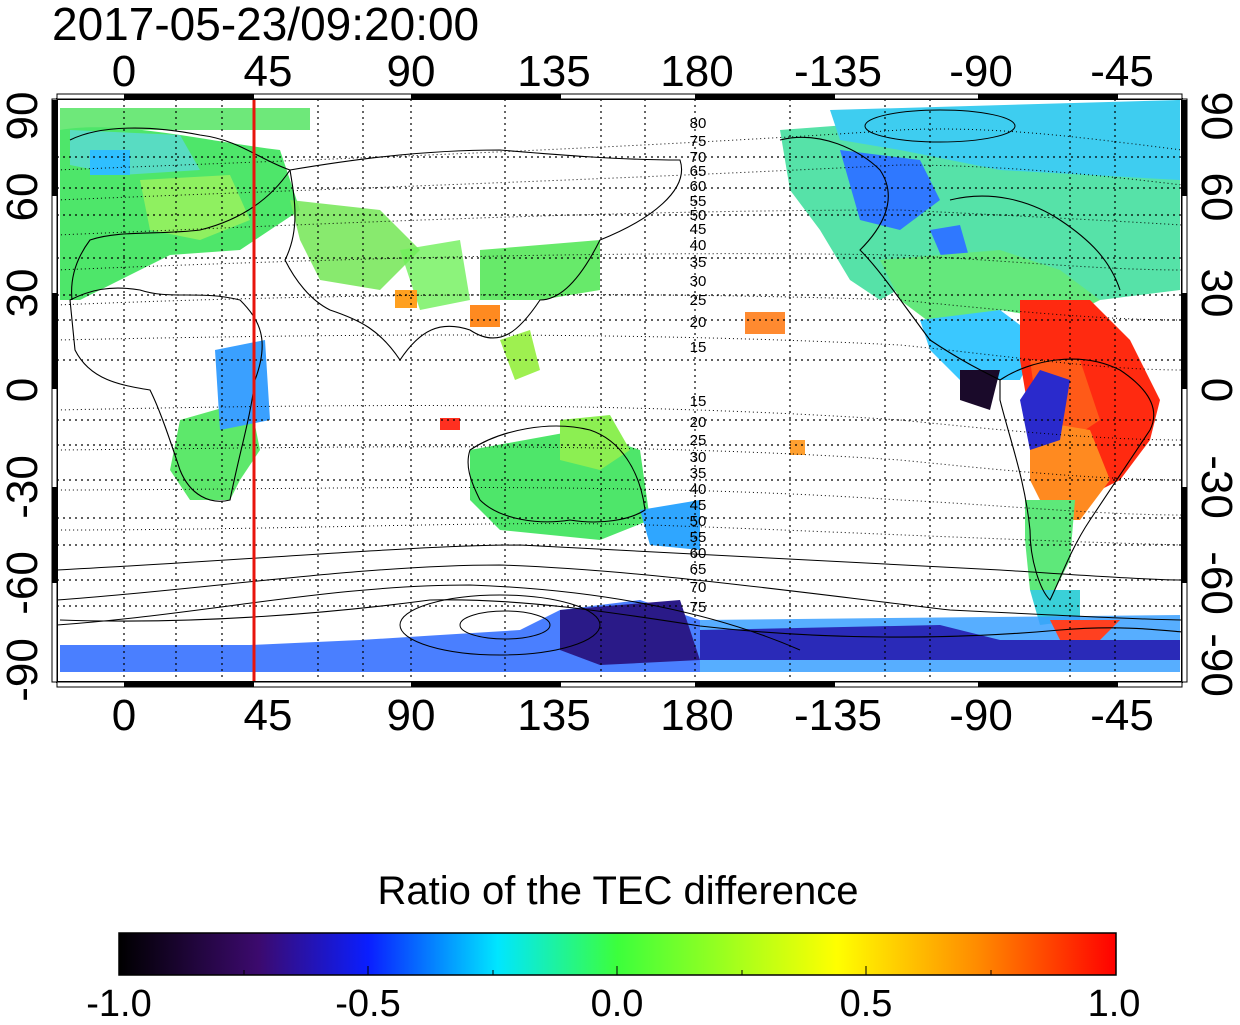 The height and width of the screenshot is (1025, 1240). What do you see at coordinates (411, 71) in the screenshot?
I see `top-lon-tick: 90` at bounding box center [411, 71].